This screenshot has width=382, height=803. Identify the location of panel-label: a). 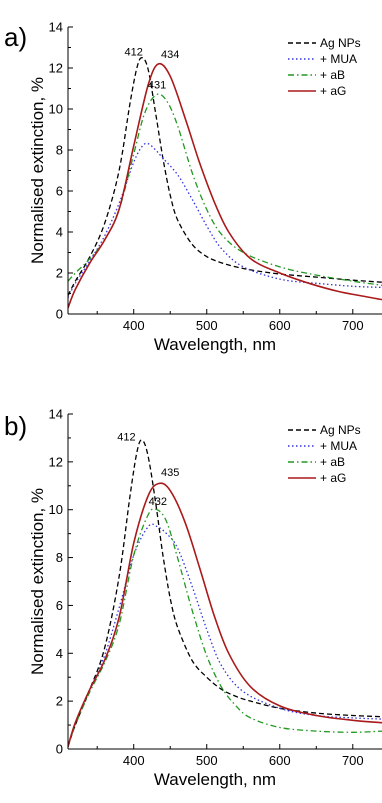
(15, 37).